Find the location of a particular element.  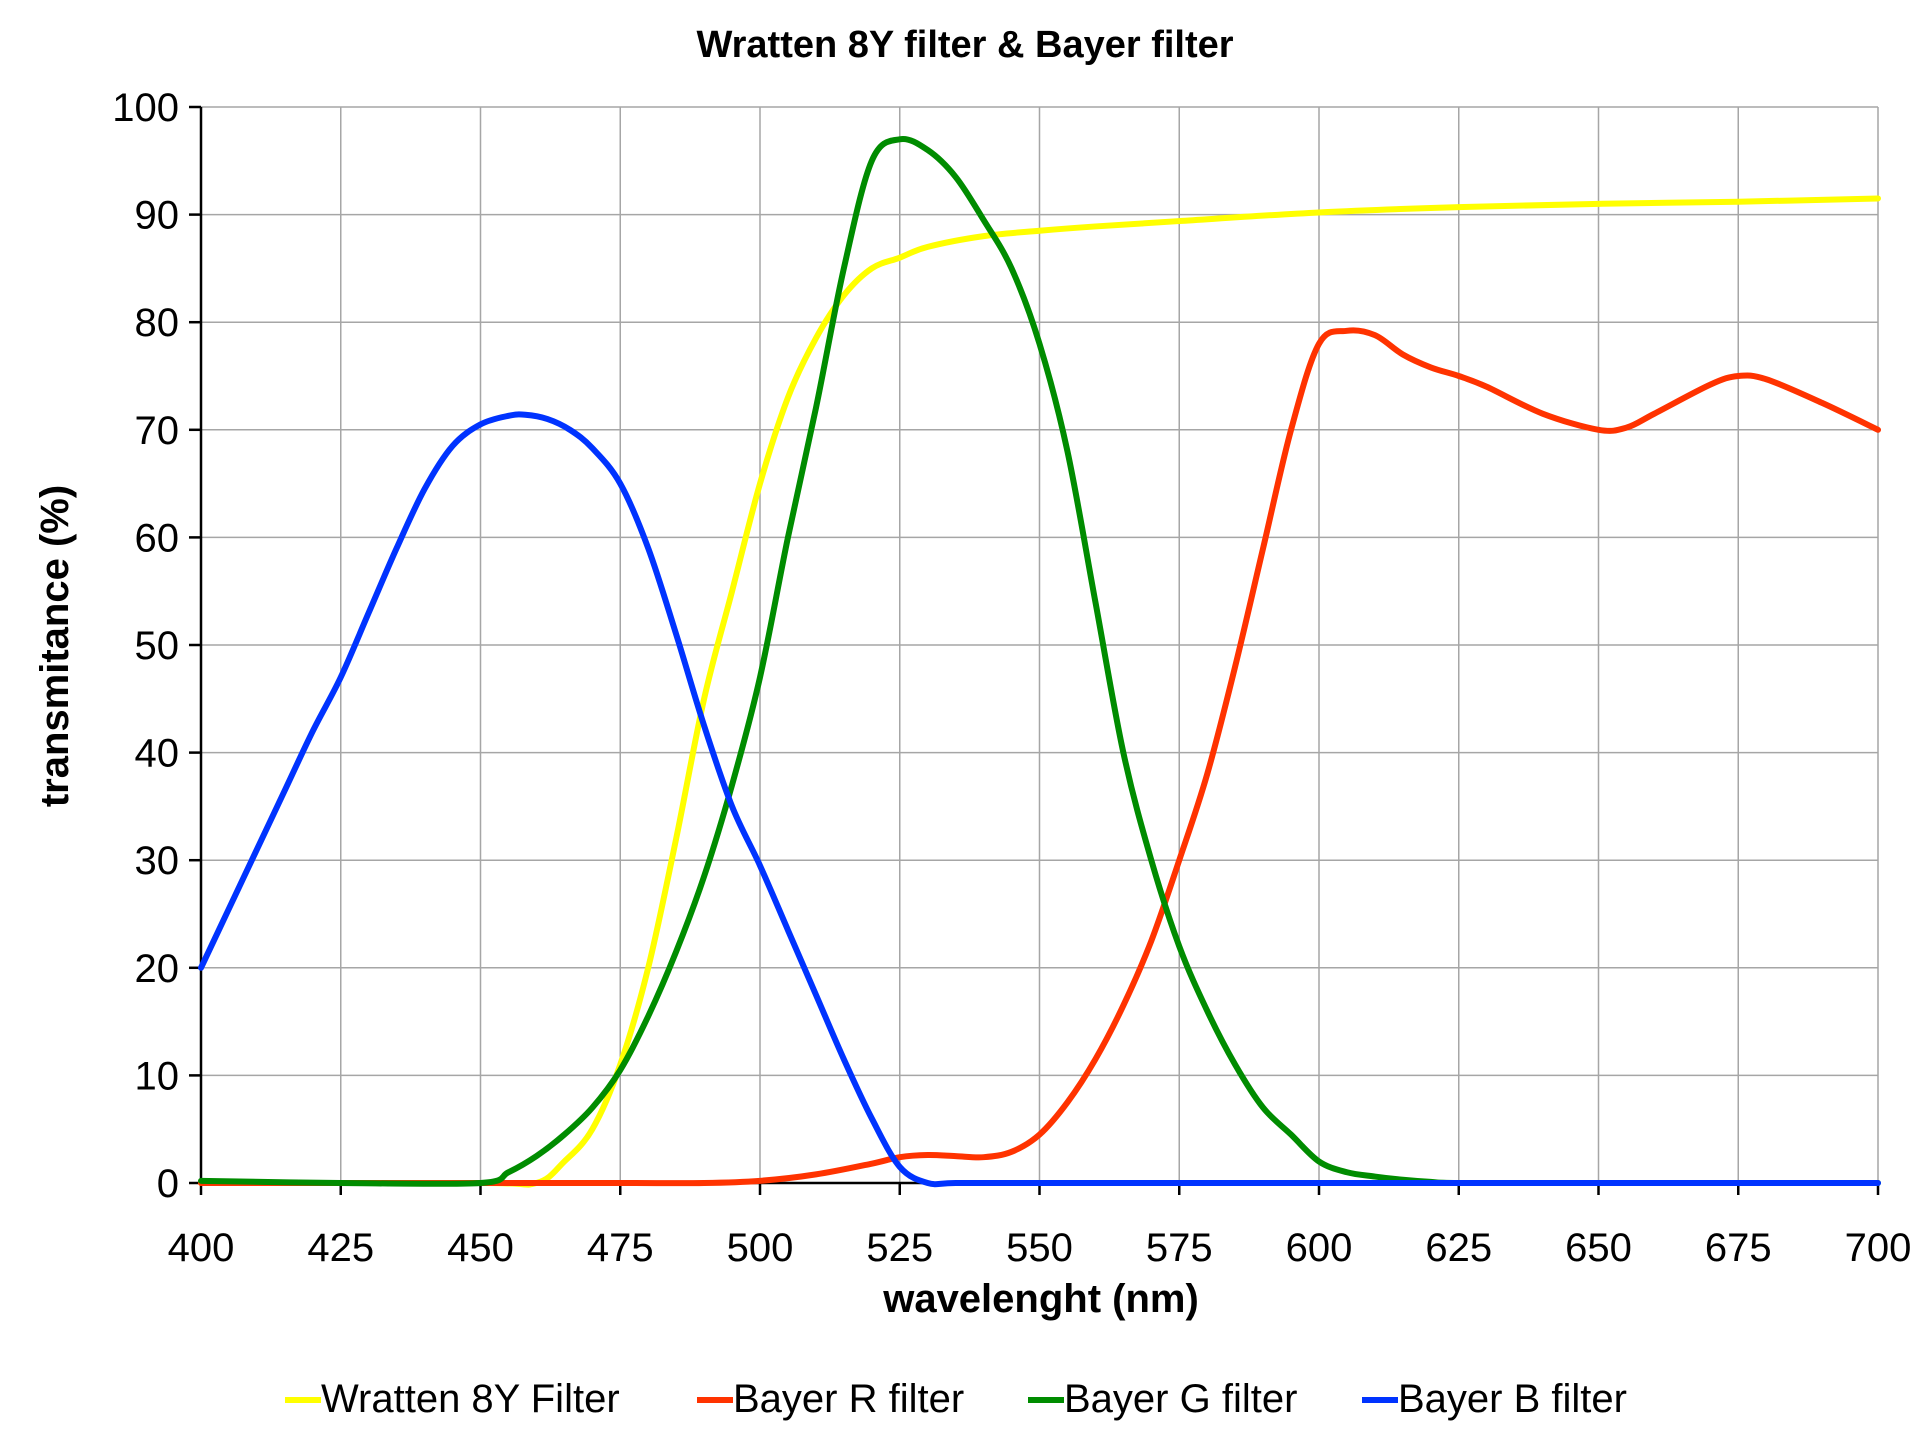

y-tick-label: 10 is located at coordinates (157, 1076).